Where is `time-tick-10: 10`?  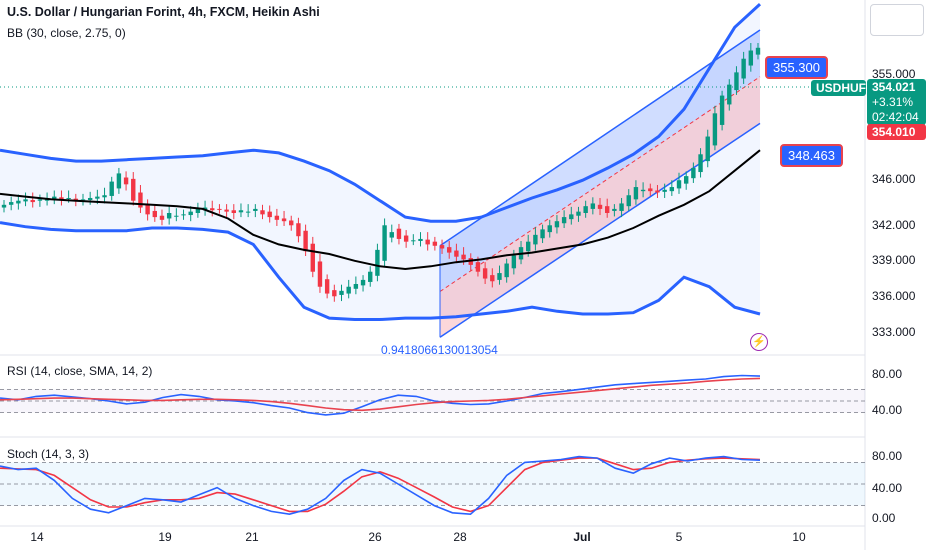 time-tick-10: 10 is located at coordinates (799, 537).